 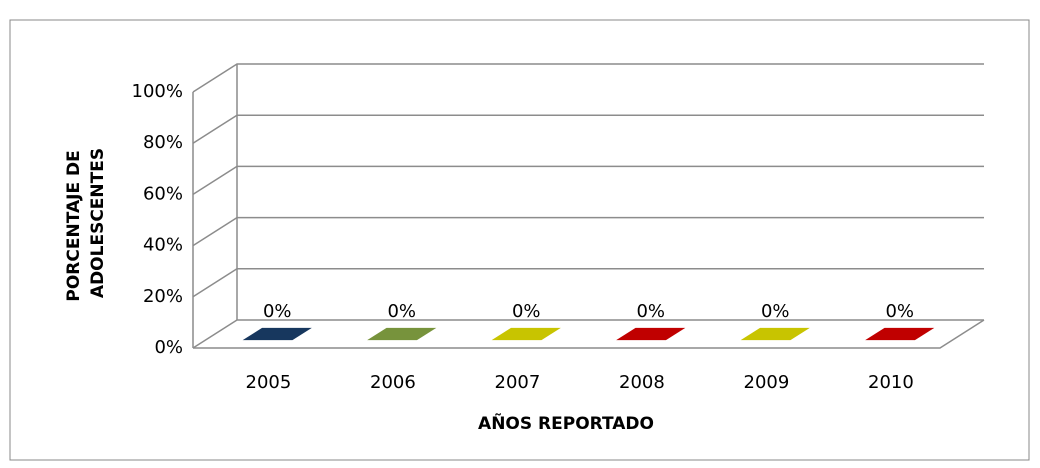 What do you see at coordinates (168, 347) in the screenshot?
I see `y-tick-label: 0%` at bounding box center [168, 347].